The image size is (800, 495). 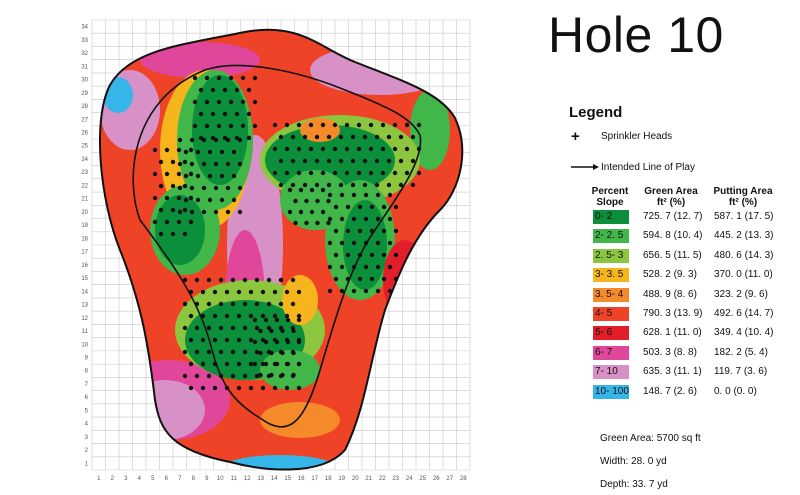 I want to click on y-tick-label: 9, so click(x=87, y=359).